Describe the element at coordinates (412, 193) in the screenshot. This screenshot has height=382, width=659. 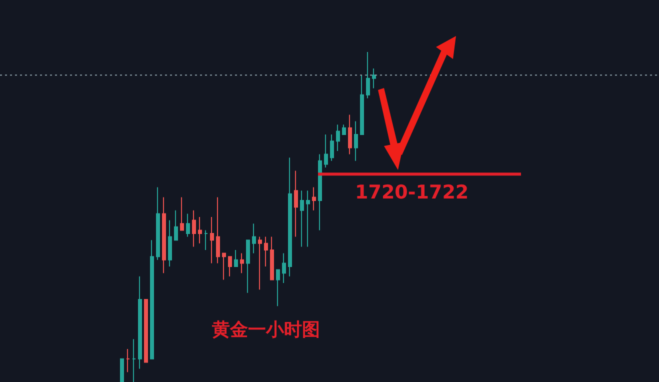
I see `annotation: 1720-1722` at that location.